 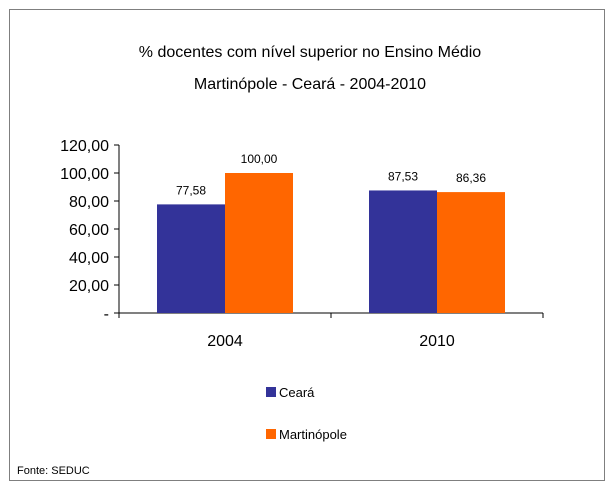 I want to click on legend-label: Martinópole, so click(x=313, y=434).